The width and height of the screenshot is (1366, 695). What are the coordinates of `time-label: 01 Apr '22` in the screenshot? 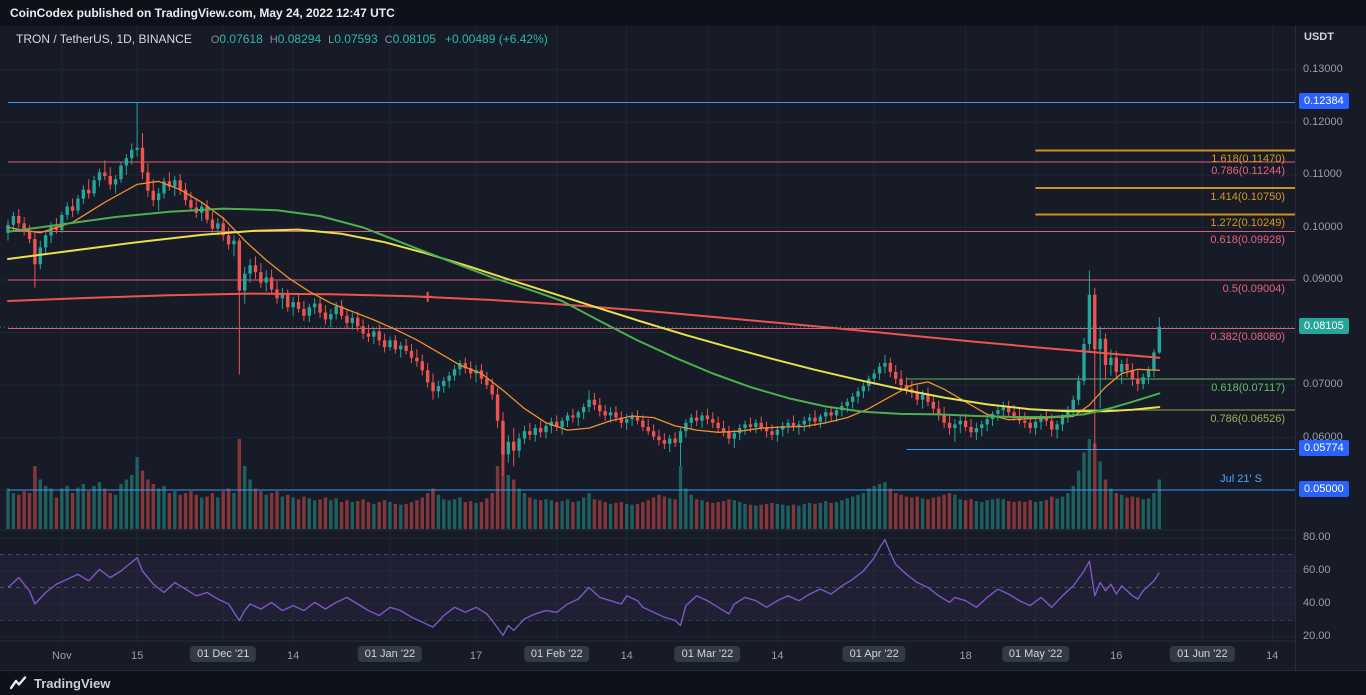 It's located at (874, 654).